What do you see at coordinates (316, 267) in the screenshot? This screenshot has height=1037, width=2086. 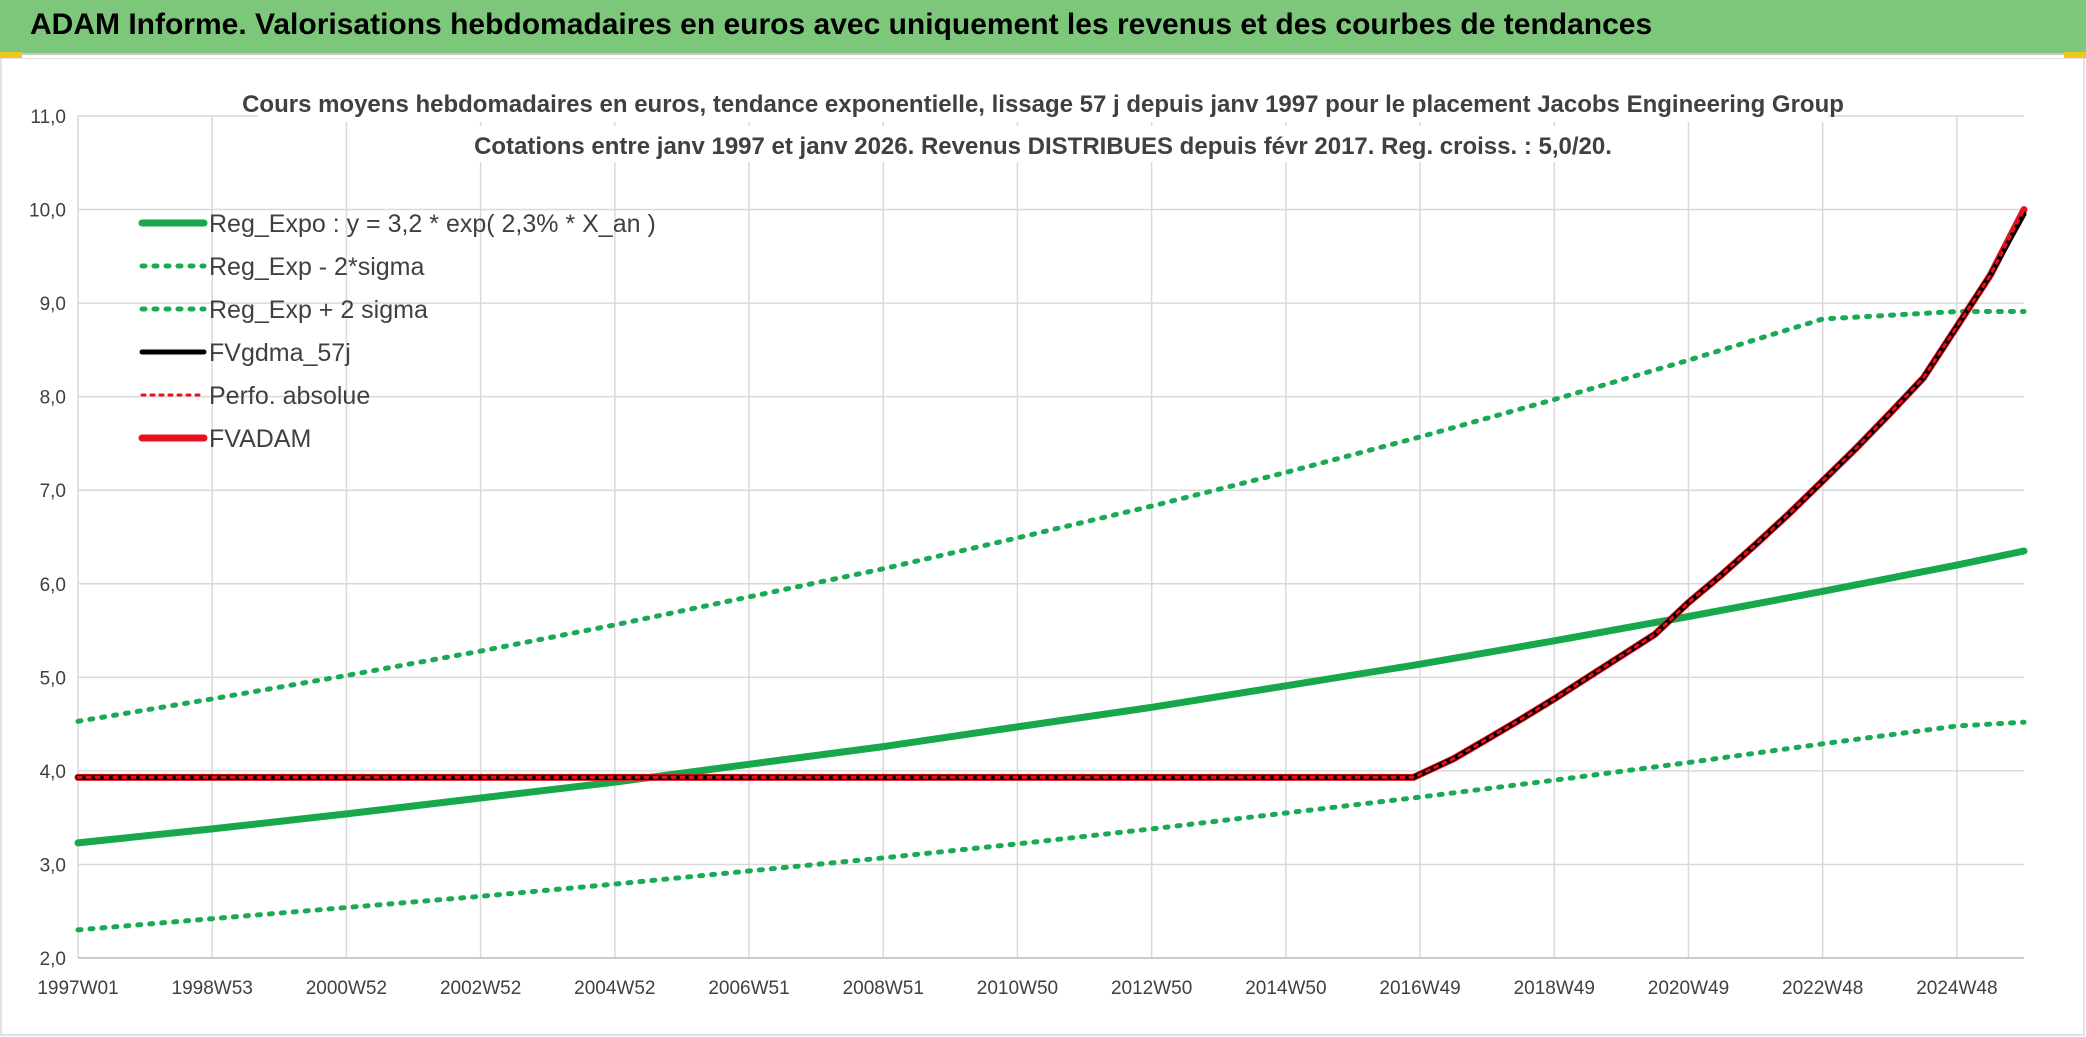 I see `legend-label: Reg_Exp - 2*sigma` at bounding box center [316, 267].